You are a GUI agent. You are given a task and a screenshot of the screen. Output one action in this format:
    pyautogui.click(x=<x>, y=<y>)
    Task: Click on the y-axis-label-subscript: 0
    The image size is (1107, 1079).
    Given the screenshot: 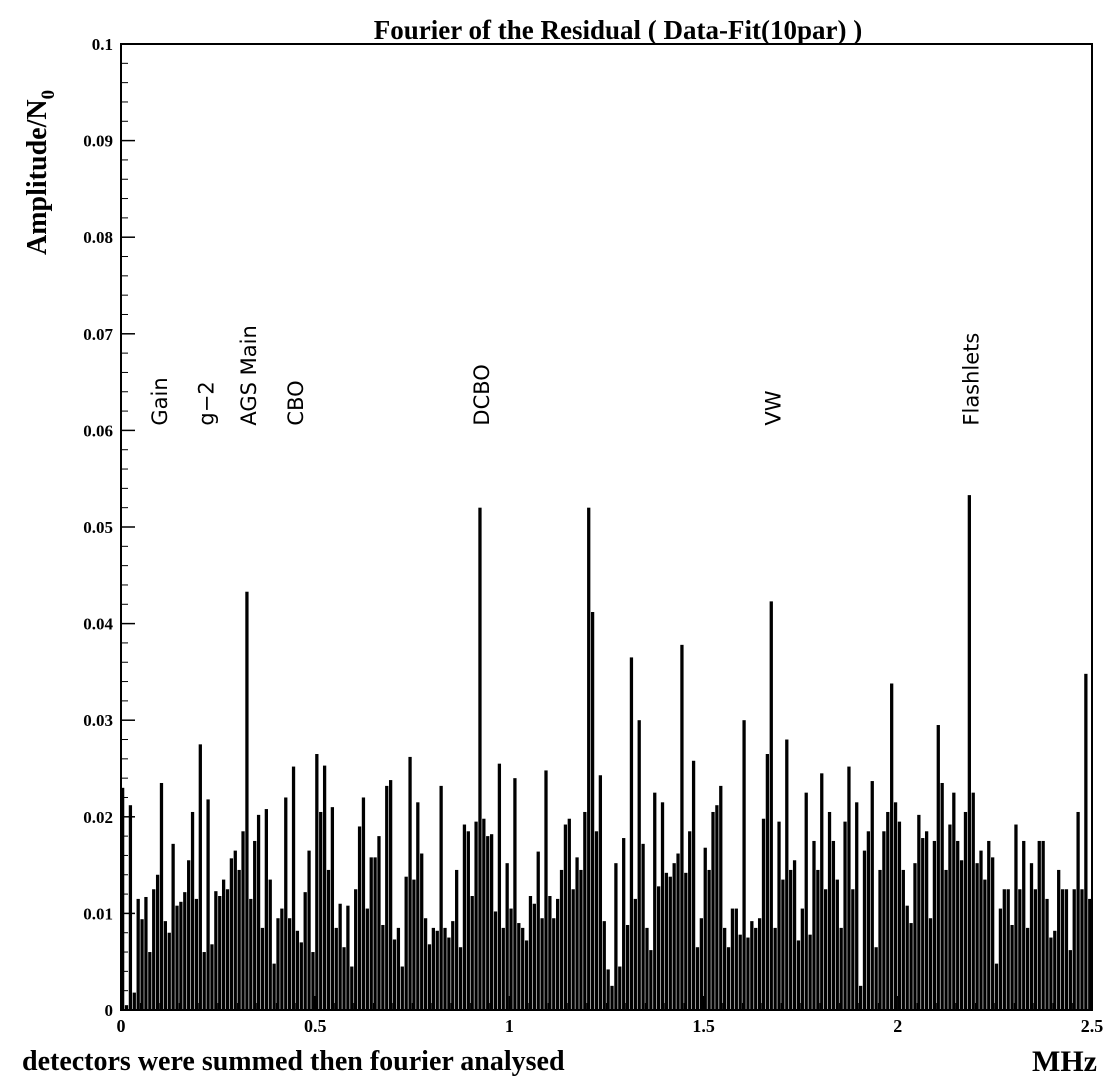 What is the action you would take?
    pyautogui.click(x=48, y=95)
    